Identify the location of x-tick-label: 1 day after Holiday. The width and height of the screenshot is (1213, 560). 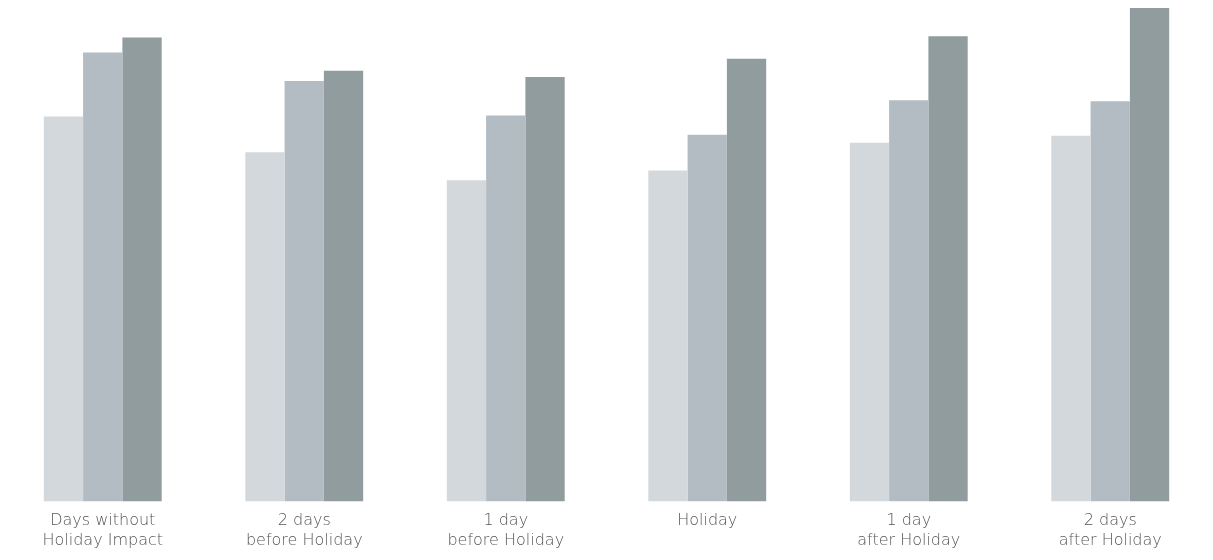
(909, 529).